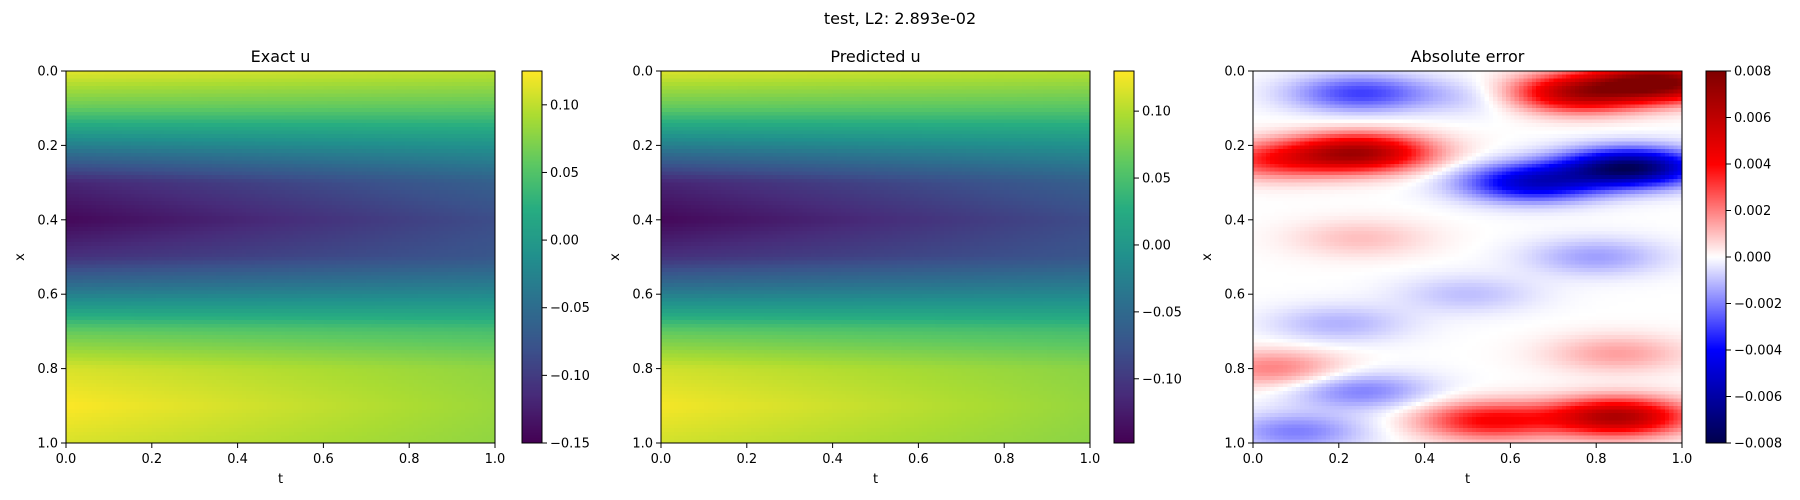 Image resolution: width=1800 pixels, height=500 pixels. What do you see at coordinates (1758, 397) in the screenshot?
I see `colorbar-tick-label: −0.006` at bounding box center [1758, 397].